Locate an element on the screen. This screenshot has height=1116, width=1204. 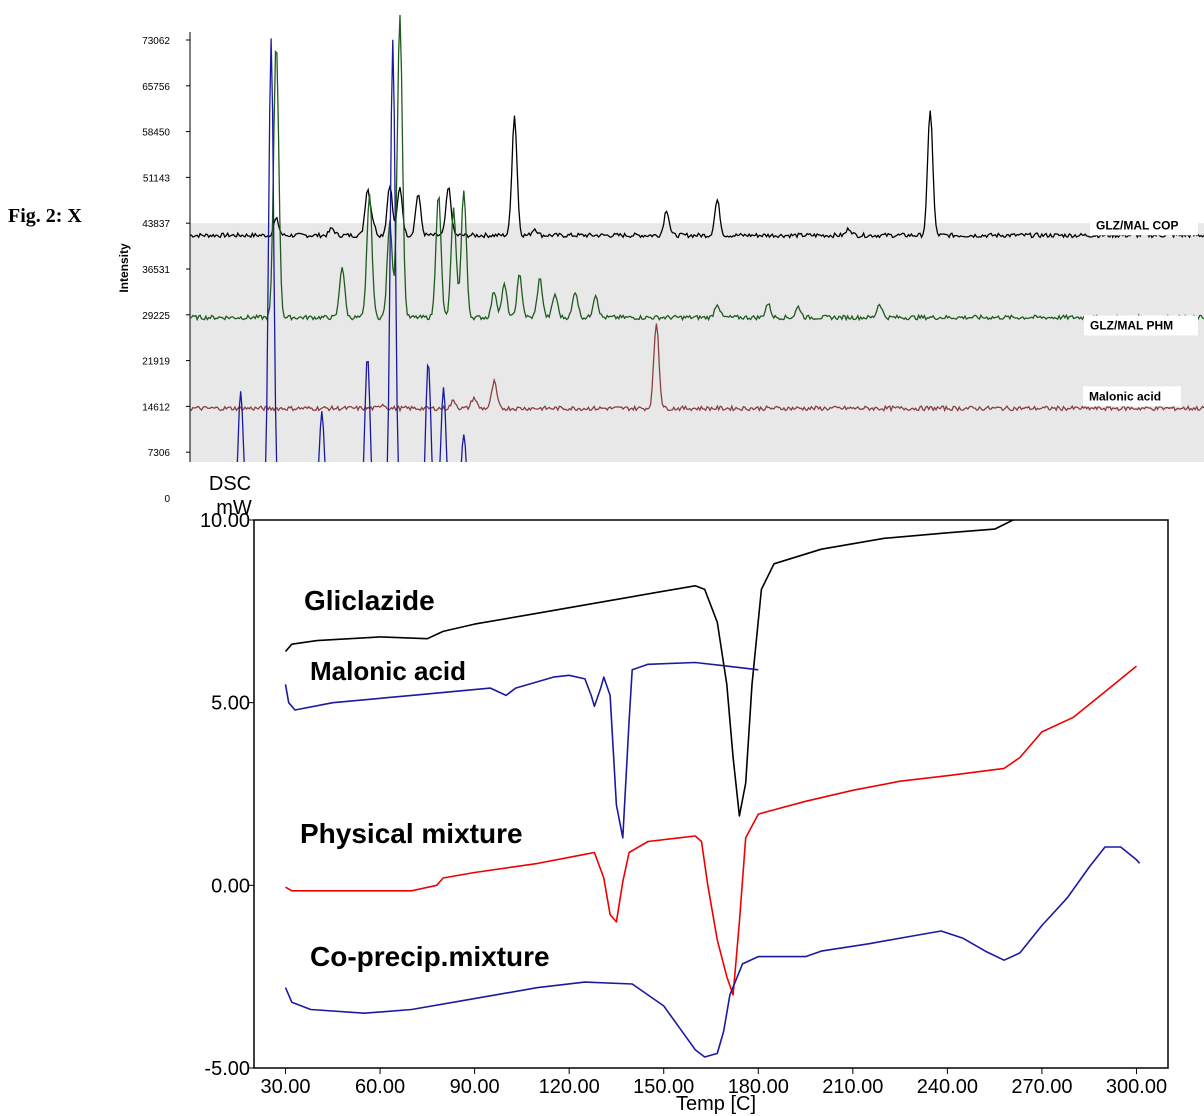
dsc-x-tick-label: 90.00 is located at coordinates (475, 1087).